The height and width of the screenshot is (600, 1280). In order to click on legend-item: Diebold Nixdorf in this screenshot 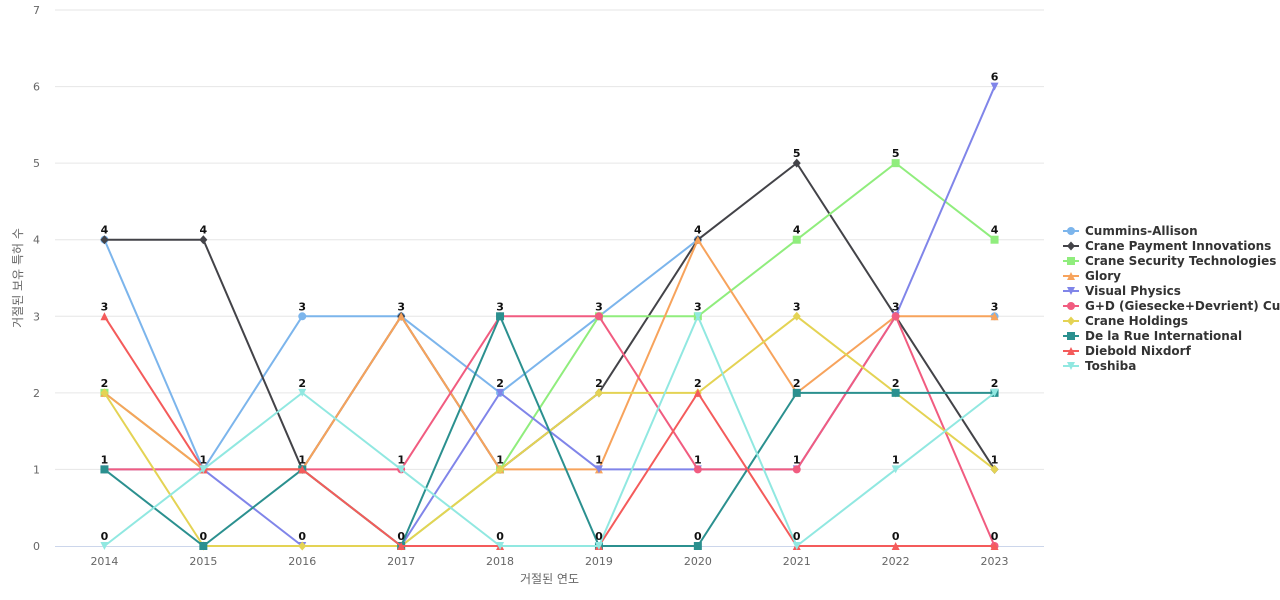, I will do `click(1127, 351)`.